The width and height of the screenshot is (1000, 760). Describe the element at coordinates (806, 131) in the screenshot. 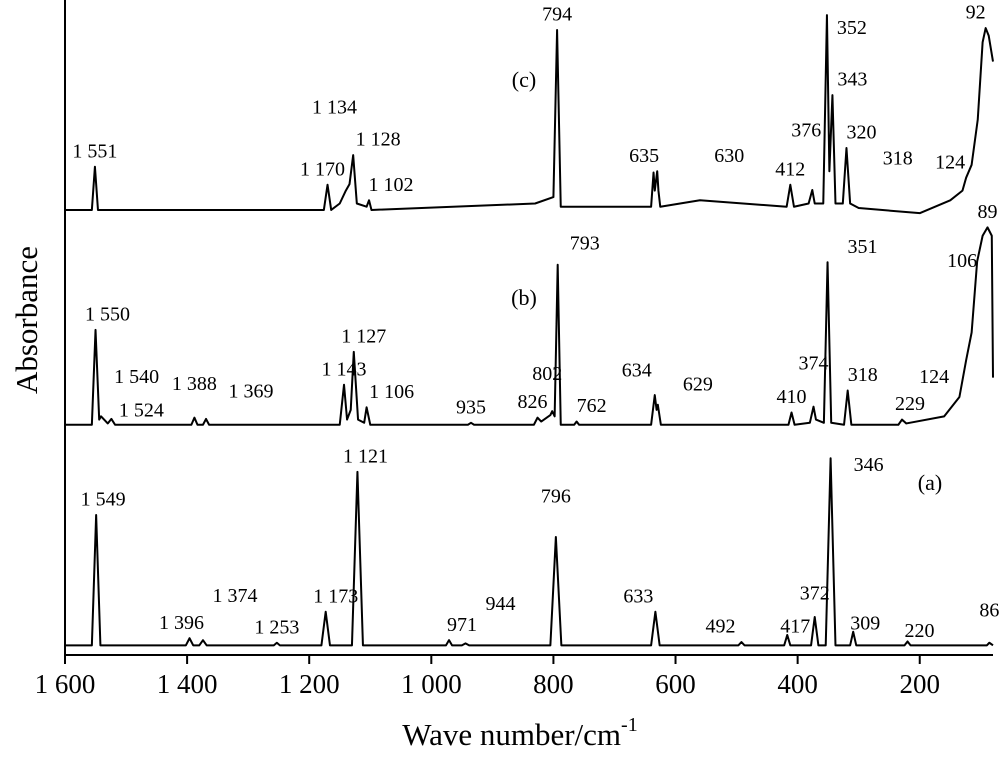

I see `peak-label: 376` at that location.